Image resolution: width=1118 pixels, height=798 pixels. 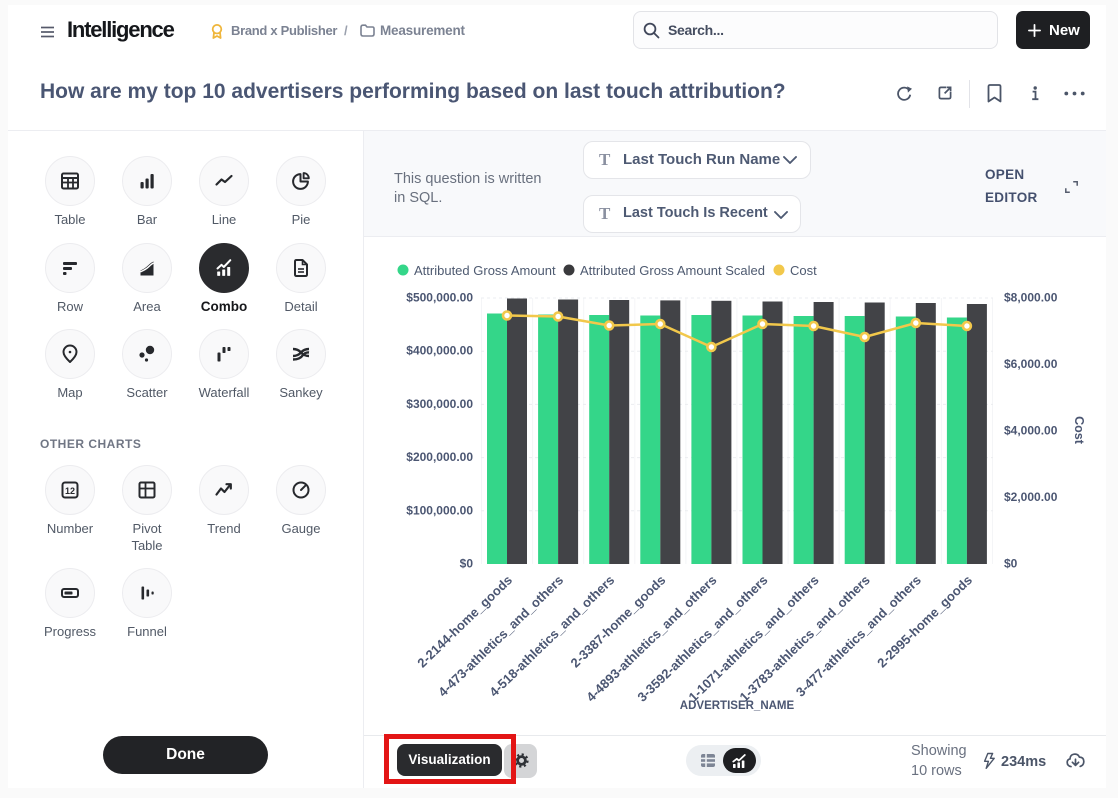 I want to click on svg-text: 2-3387-home_goods, so click(x=618, y=621).